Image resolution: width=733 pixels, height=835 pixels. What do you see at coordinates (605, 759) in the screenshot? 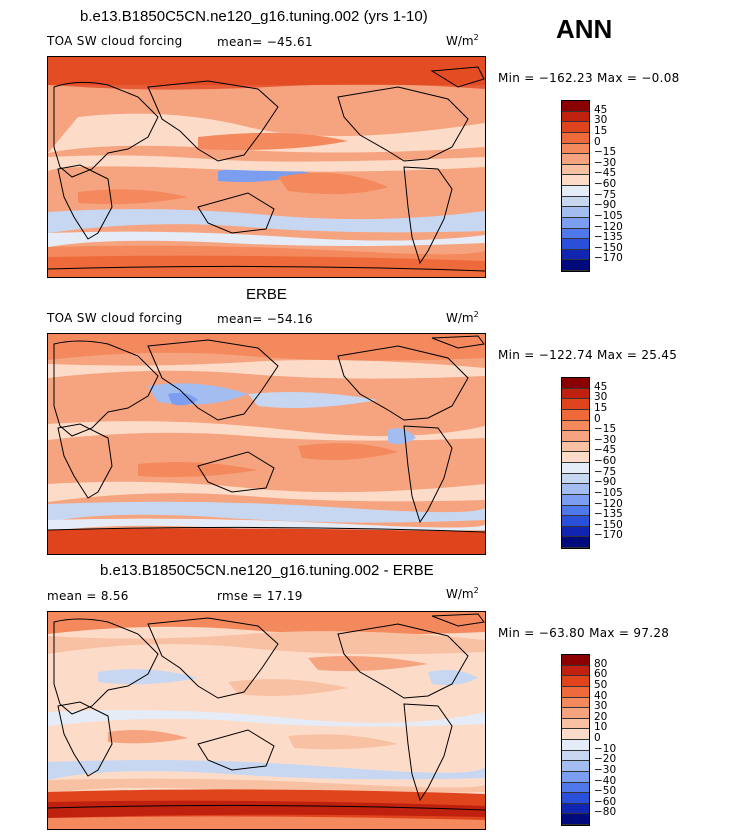
I see `colorbar-tick-label: −20` at bounding box center [605, 759].